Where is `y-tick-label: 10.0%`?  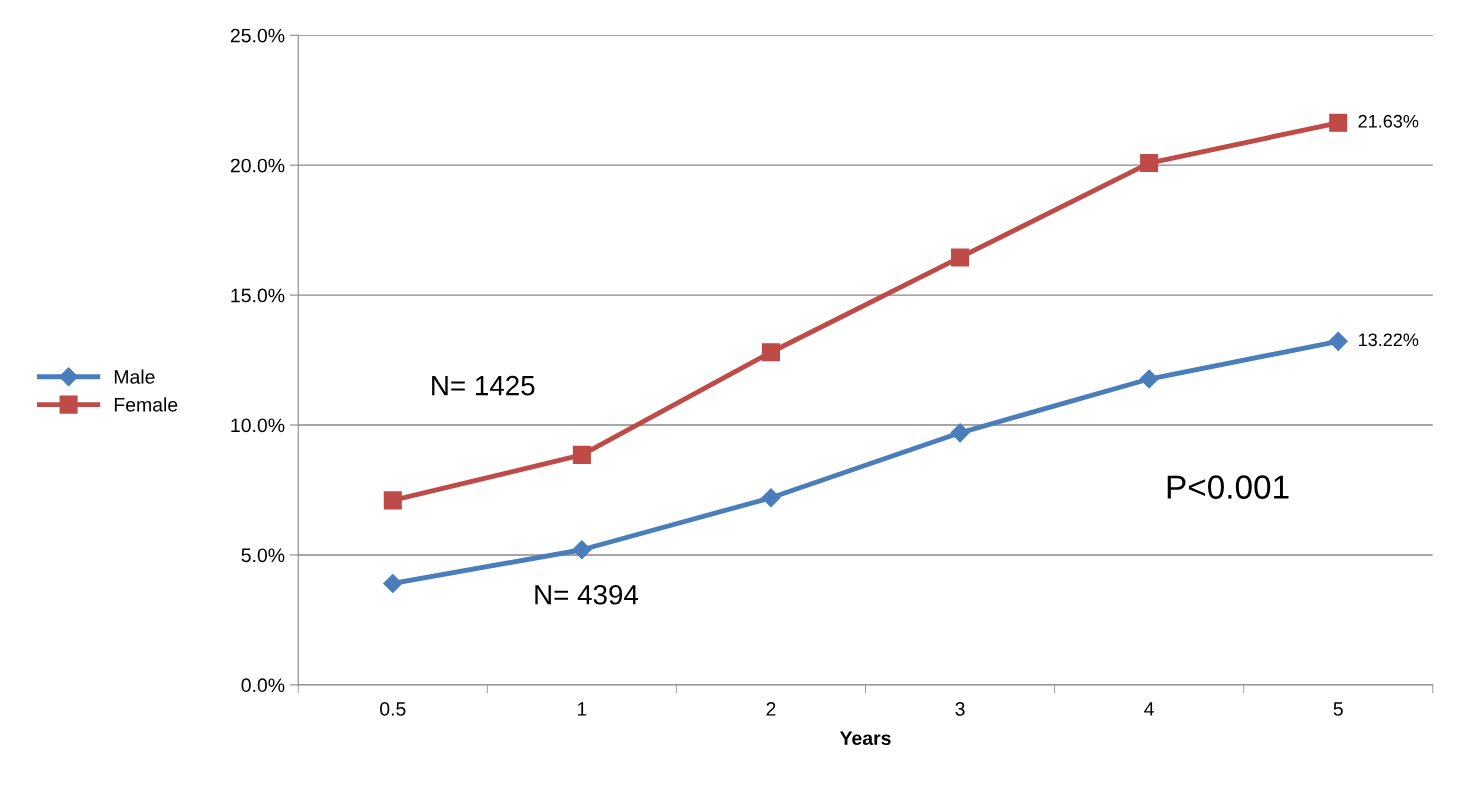
y-tick-label: 10.0% is located at coordinates (258, 425).